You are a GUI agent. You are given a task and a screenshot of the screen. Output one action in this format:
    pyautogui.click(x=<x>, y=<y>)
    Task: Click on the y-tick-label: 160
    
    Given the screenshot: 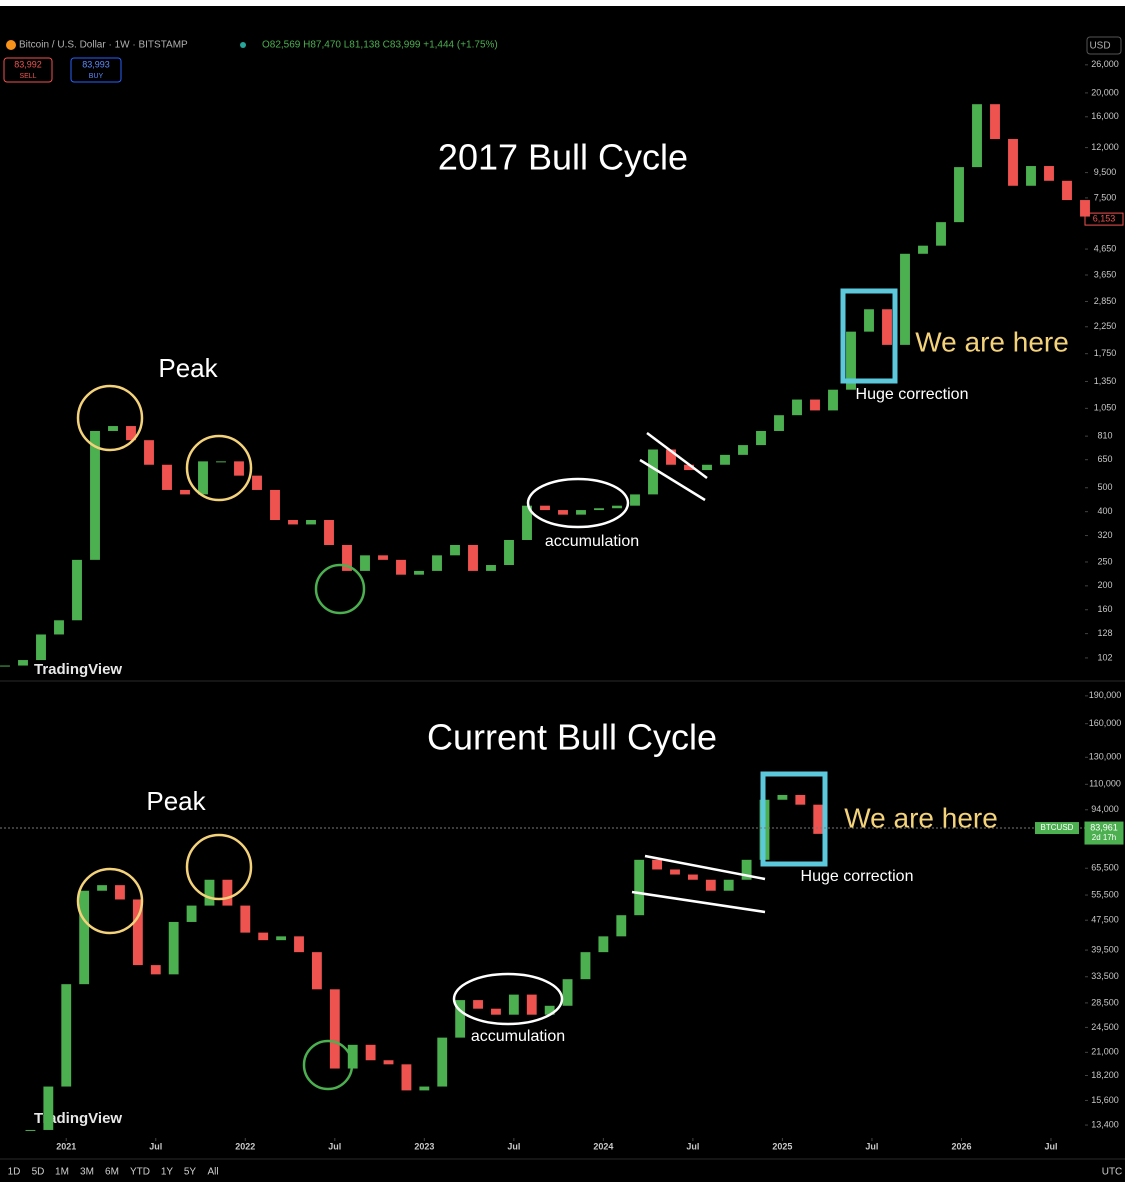 What is the action you would take?
    pyautogui.click(x=1104, y=609)
    